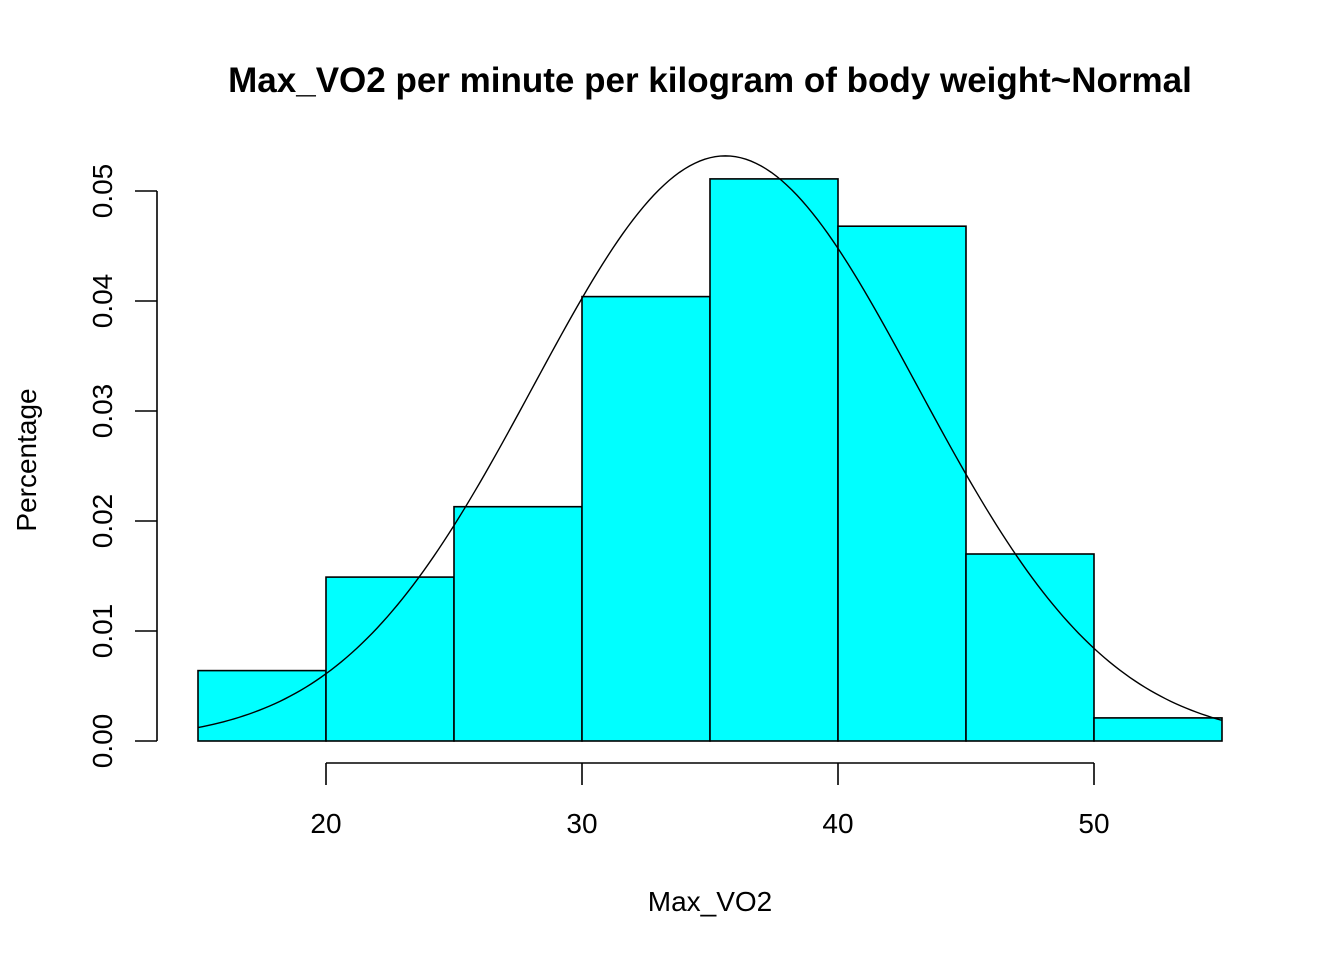 Image resolution: width=1344 pixels, height=960 pixels. Describe the element at coordinates (102, 631) in the screenshot. I see `y-tick-label: 0.01` at that location.